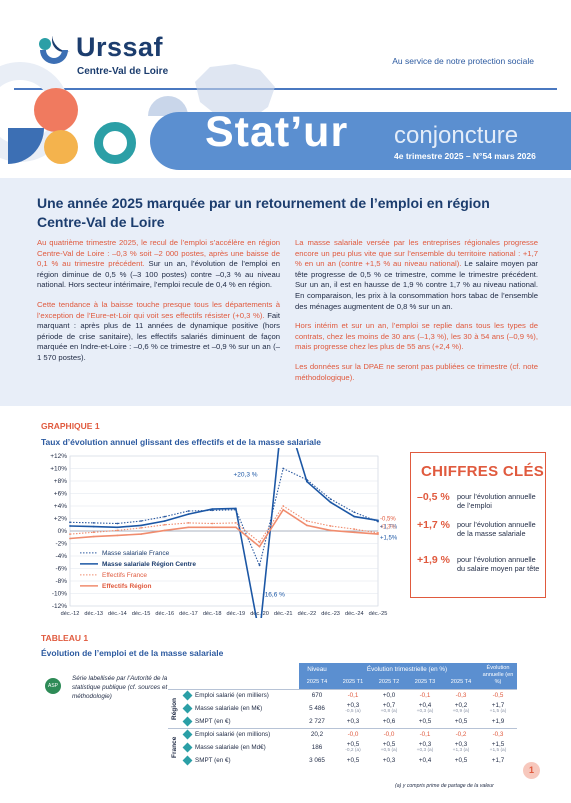 The image size is (571, 803). I want to click on end-value-label: -0,3%, so click(388, 528).